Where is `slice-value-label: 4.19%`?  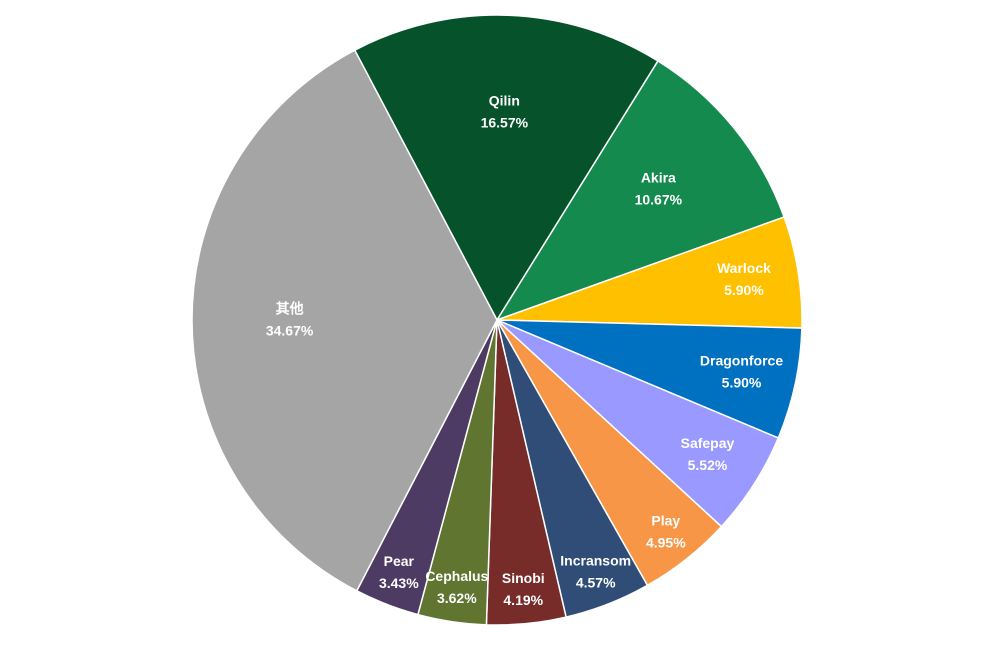 slice-value-label: 4.19% is located at coordinates (523, 600).